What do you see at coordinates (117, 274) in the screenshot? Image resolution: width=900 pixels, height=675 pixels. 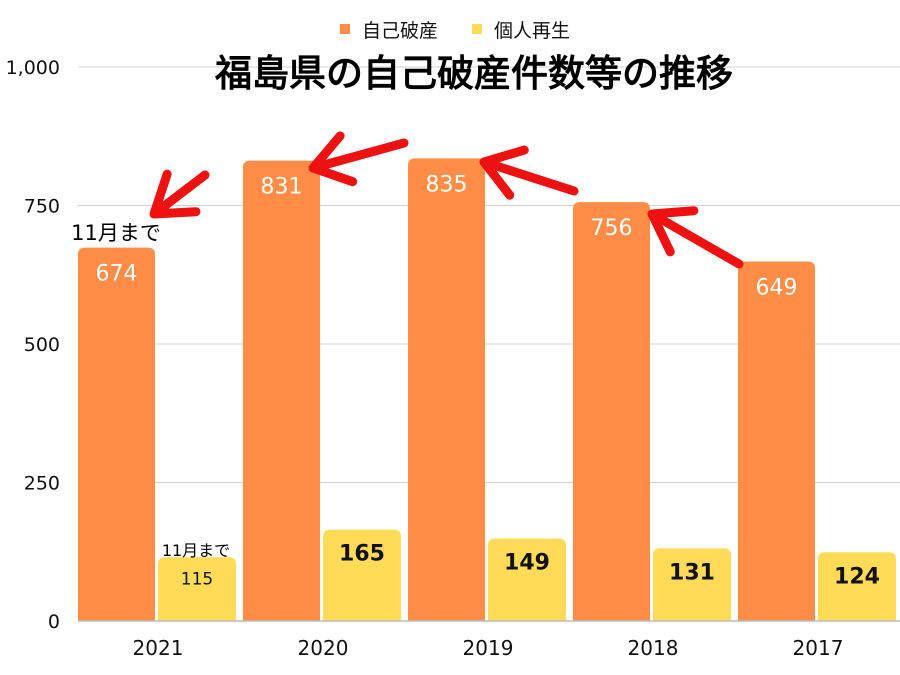 I see `data-label: 674` at bounding box center [117, 274].